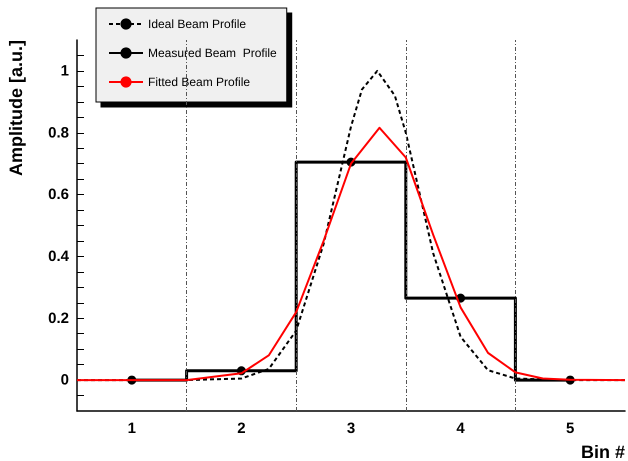 The image size is (628, 461). I want to click on x-tick-label: 2, so click(241, 428).